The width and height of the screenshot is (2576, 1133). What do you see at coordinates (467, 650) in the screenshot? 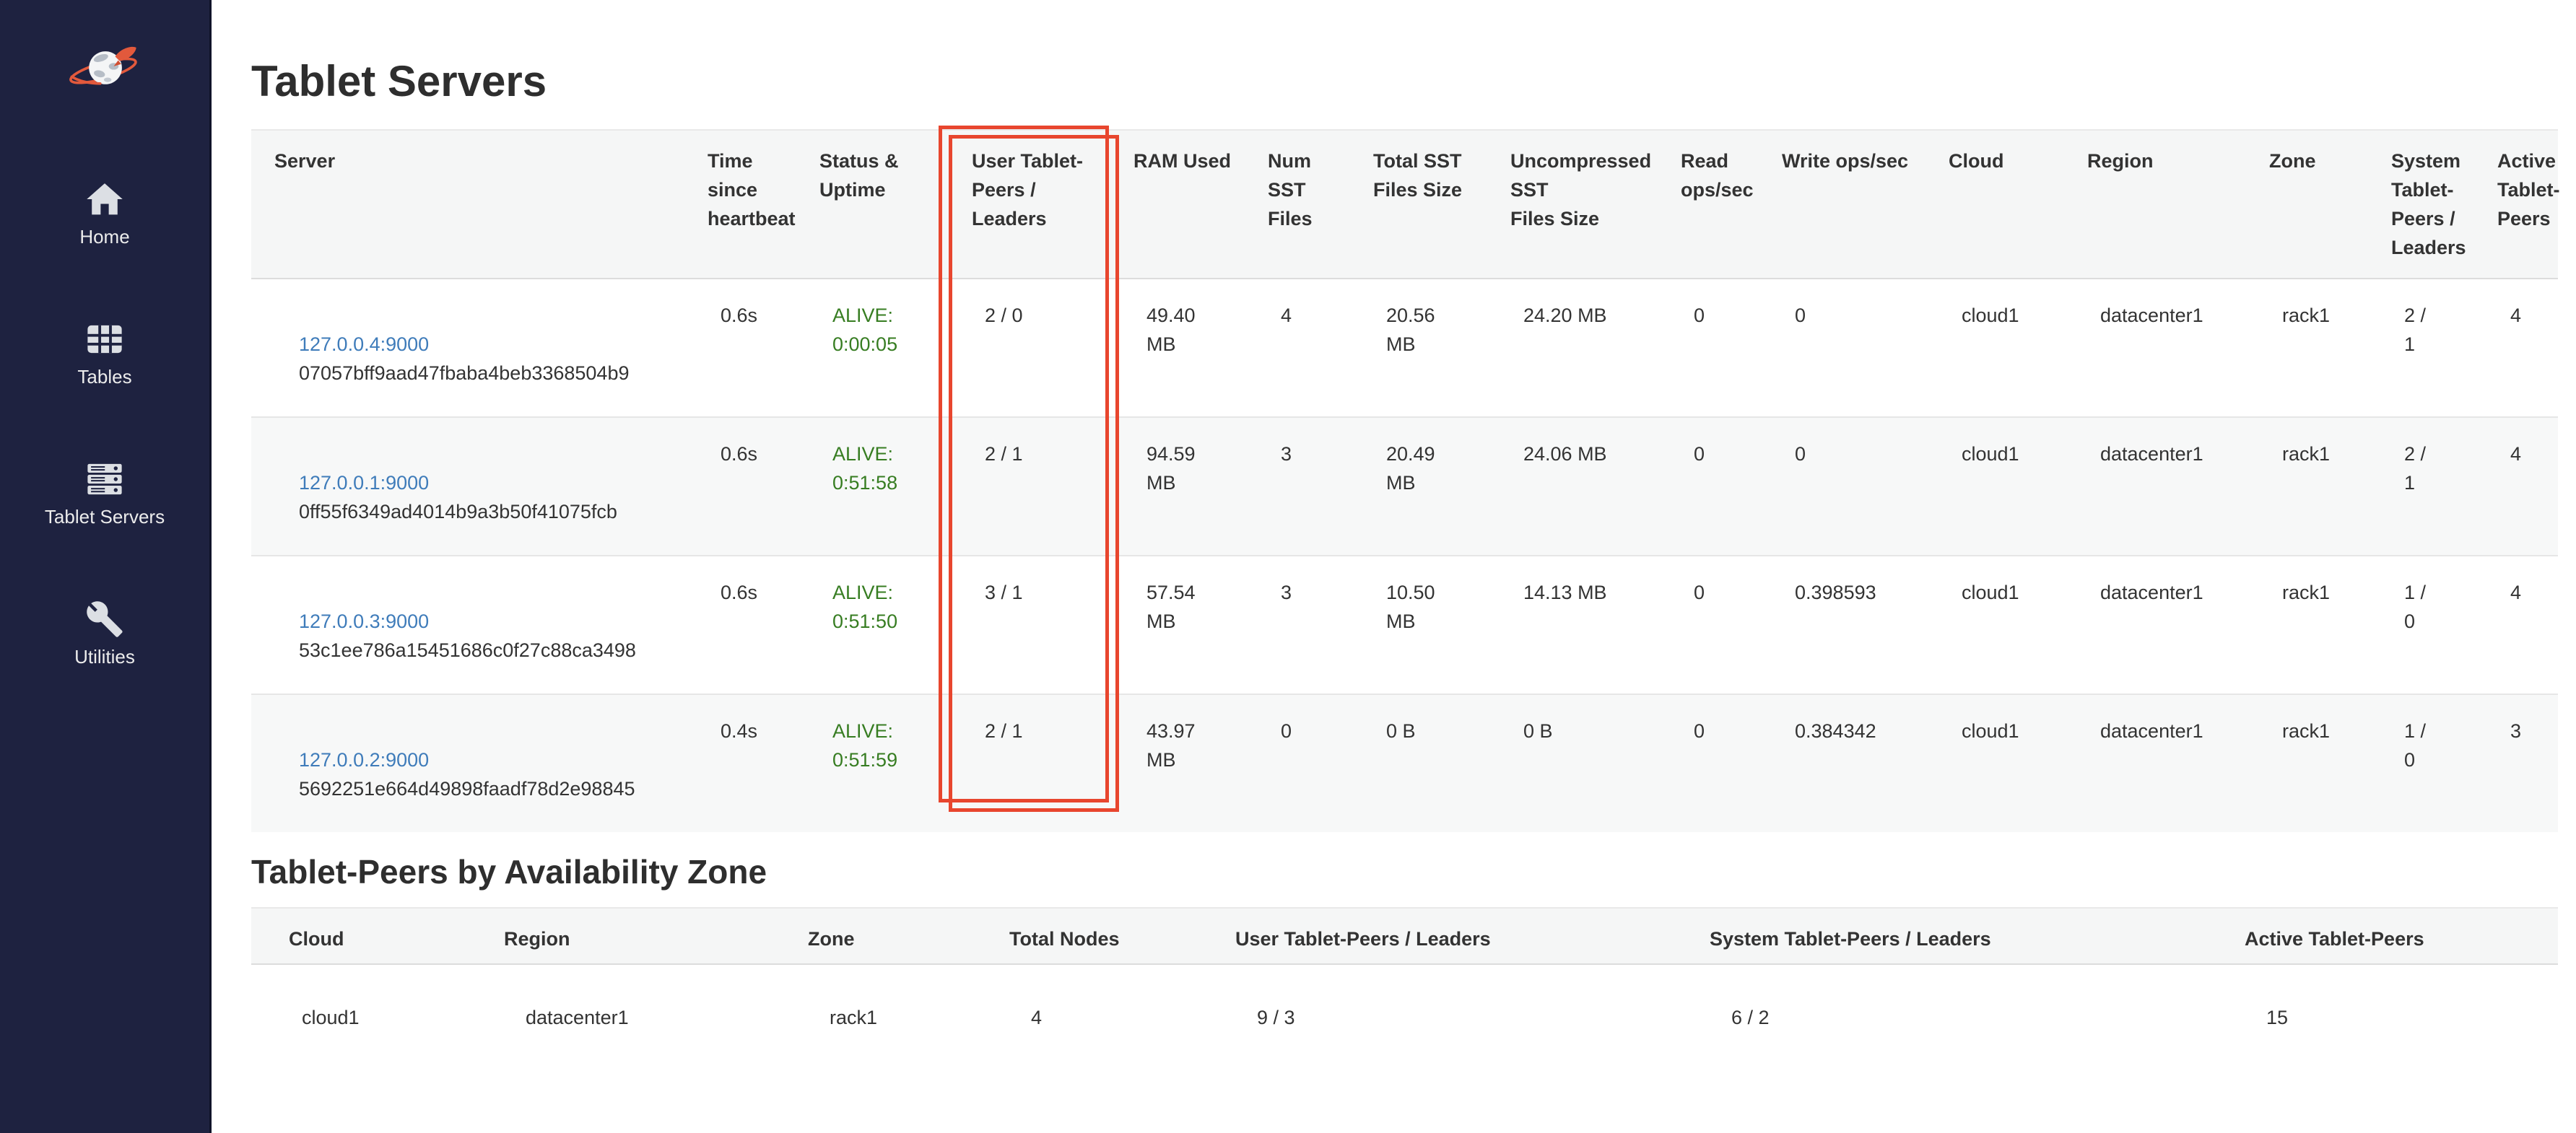
I see `server-uuid: 53c1ee786a15451686c0f27c88ca3498` at bounding box center [467, 650].